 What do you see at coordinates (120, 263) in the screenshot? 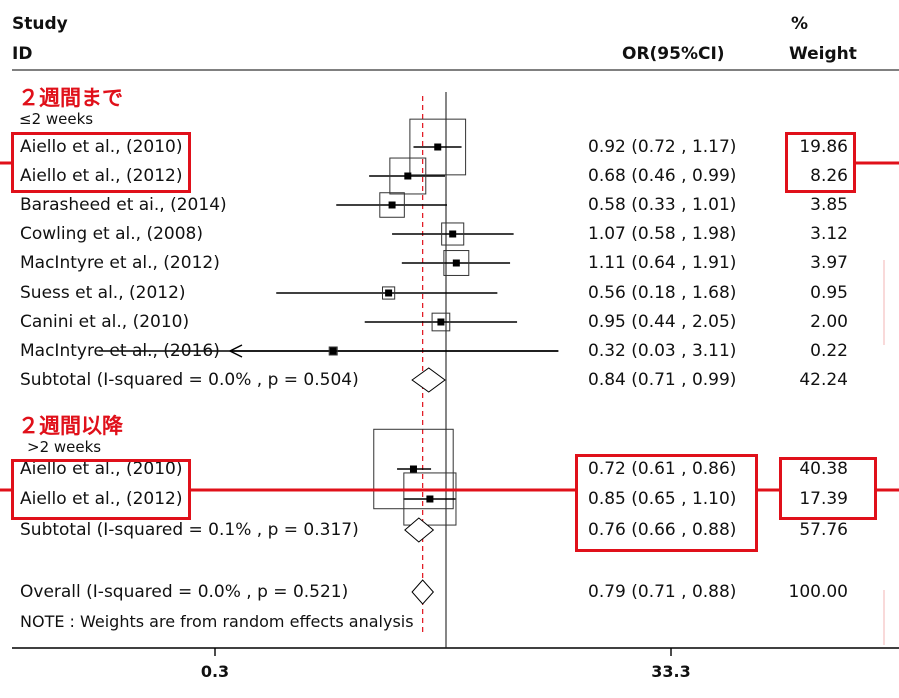
I see `study-name-macintyre-et-al-2012: MacIntyre et al., (2012)` at bounding box center [120, 263].